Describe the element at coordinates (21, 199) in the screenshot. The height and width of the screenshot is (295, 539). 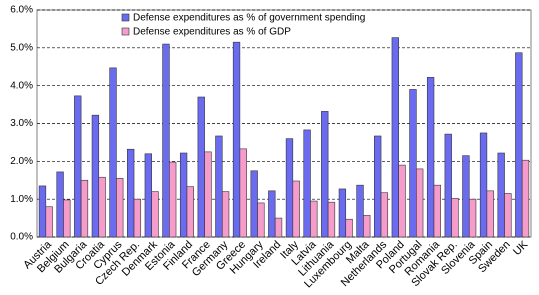
I see `y-tick-label: 1.0%` at that location.